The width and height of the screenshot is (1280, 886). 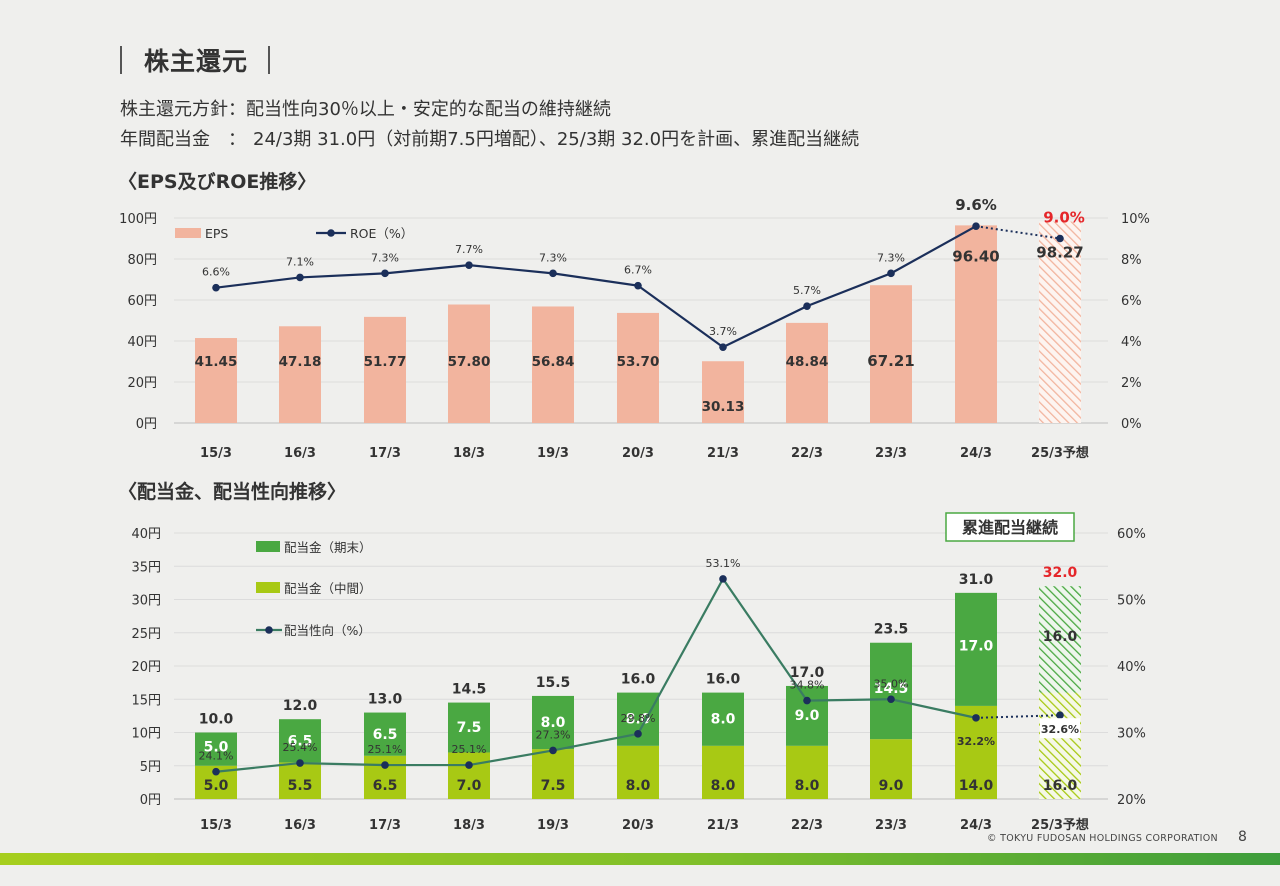 What do you see at coordinates (385, 700) in the screenshot?
I see `total-value-label: 13.0` at bounding box center [385, 700].